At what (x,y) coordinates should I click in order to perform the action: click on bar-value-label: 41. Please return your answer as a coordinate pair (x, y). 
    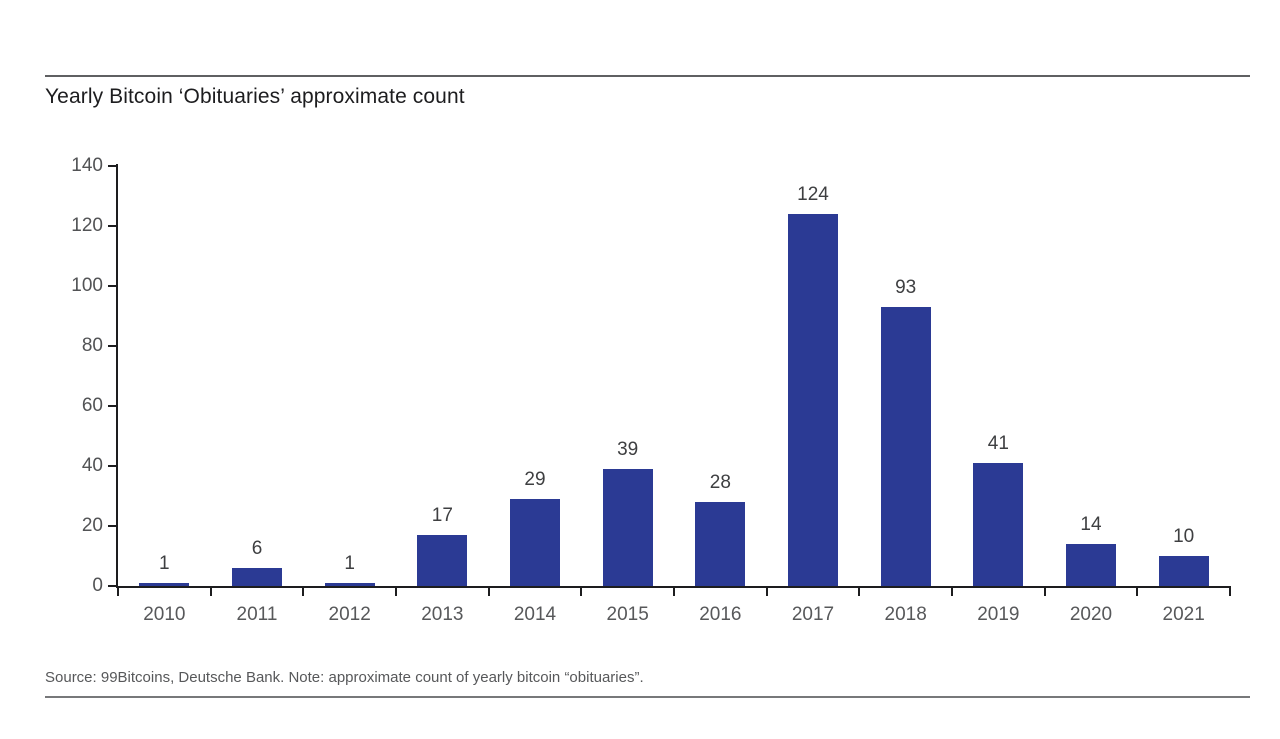
    Looking at the image, I should click on (998, 443).